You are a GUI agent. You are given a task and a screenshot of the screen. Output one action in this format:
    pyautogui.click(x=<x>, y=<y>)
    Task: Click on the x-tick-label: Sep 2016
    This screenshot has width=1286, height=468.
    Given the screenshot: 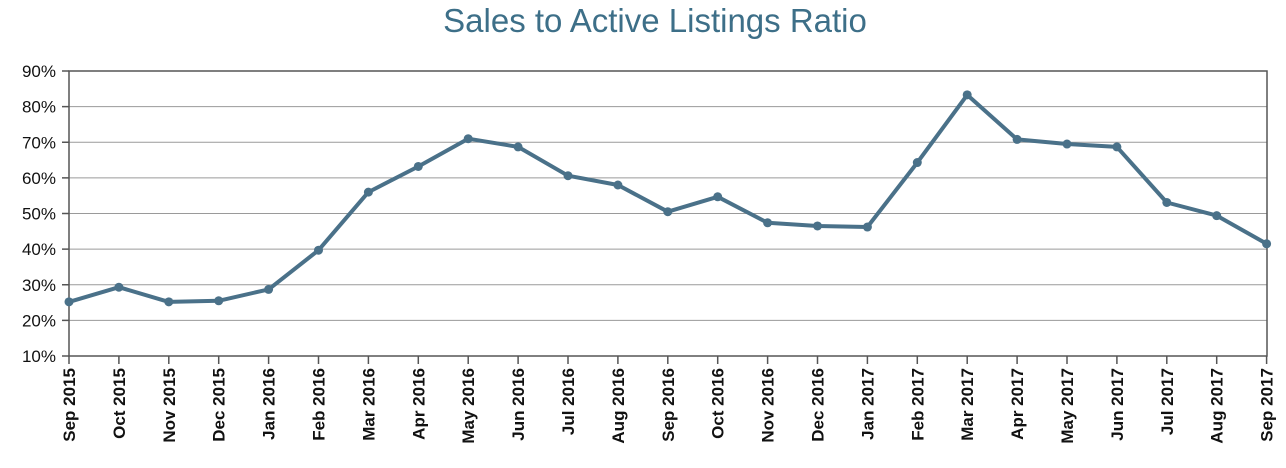 What is the action you would take?
    pyautogui.click(x=668, y=405)
    